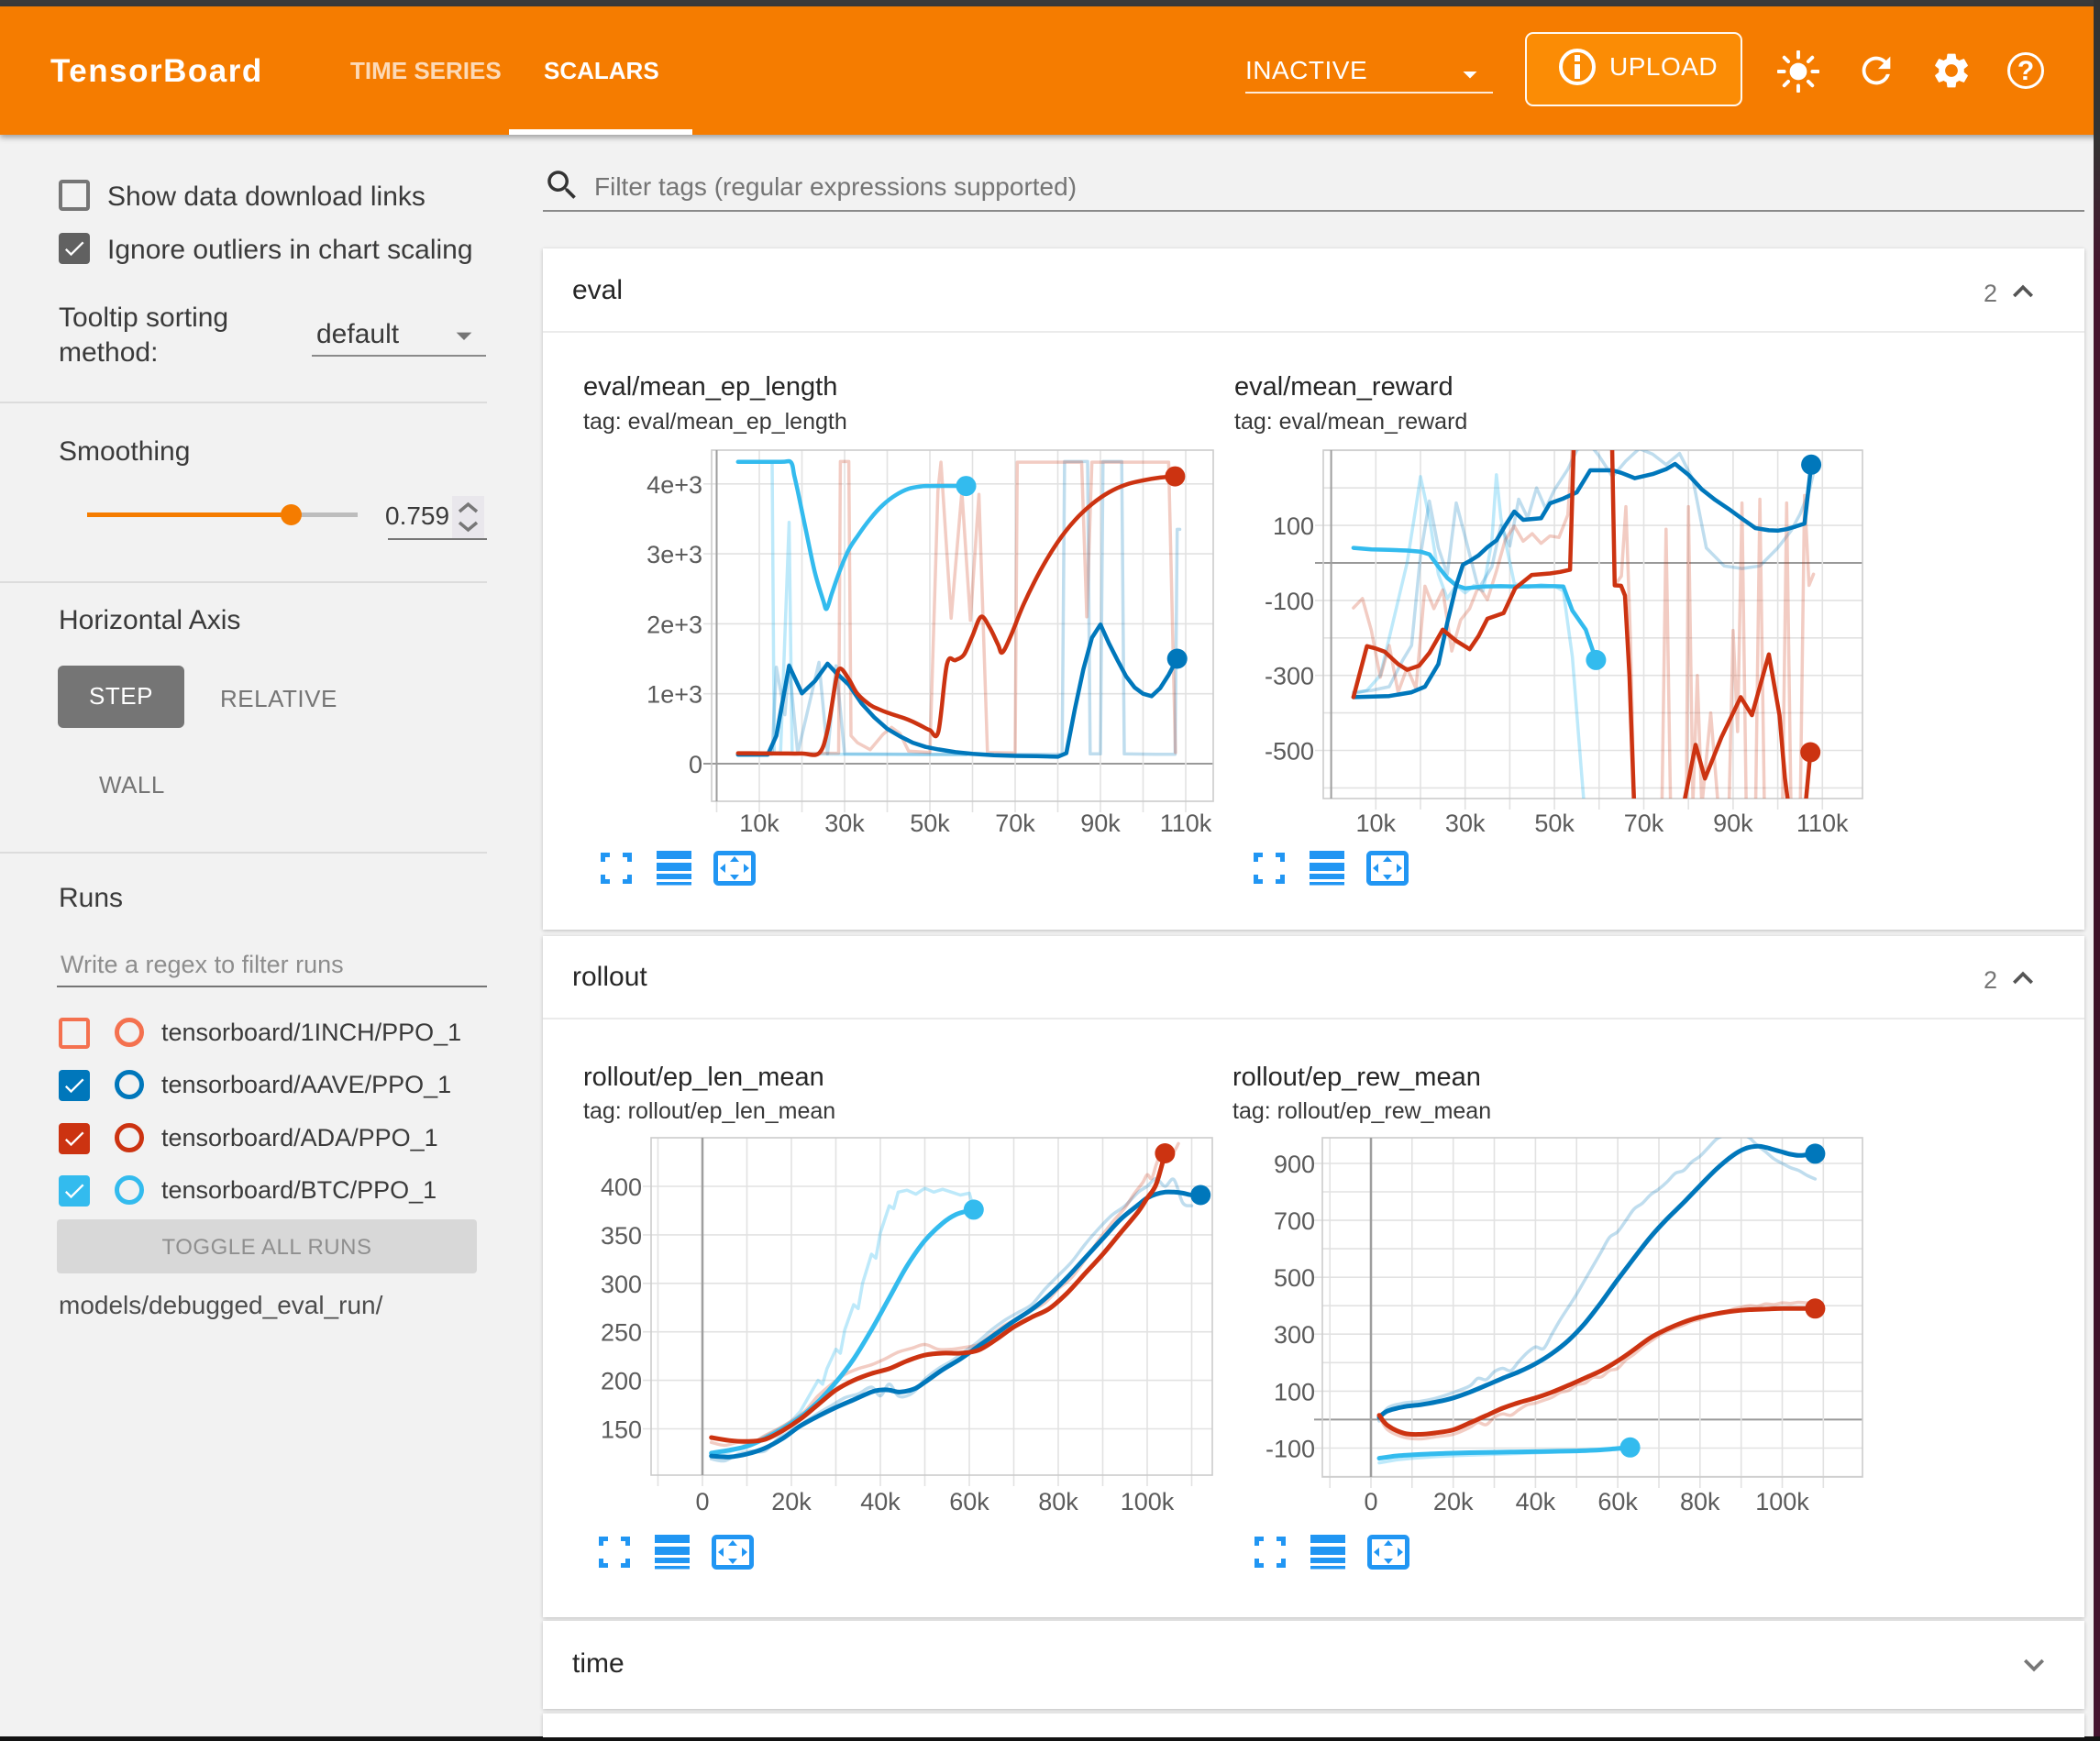 The height and width of the screenshot is (1741, 2100). What do you see at coordinates (621, 1333) in the screenshot?
I see `svg-text: 250` at bounding box center [621, 1333].